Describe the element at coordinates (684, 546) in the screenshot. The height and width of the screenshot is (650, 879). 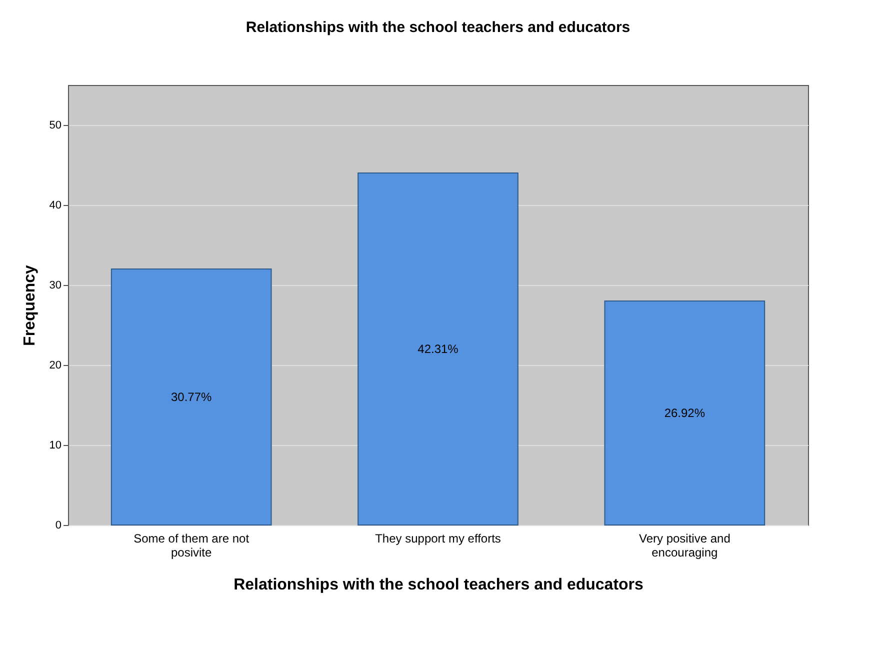
I see `x-tick-label: Very positive and encouraging` at that location.